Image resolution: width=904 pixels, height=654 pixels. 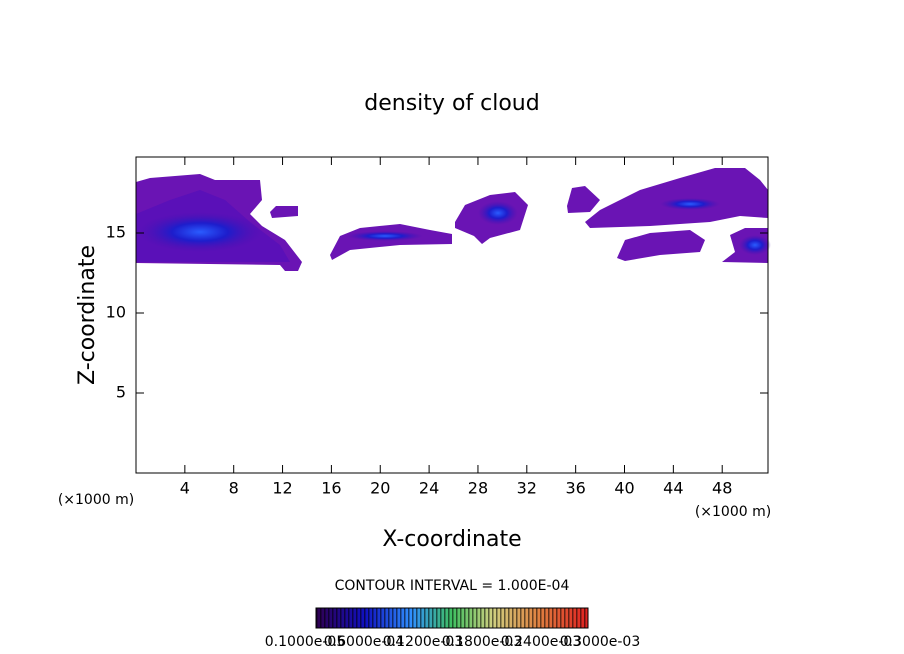 I want to click on y-tick-label: 15, so click(x=116, y=232).